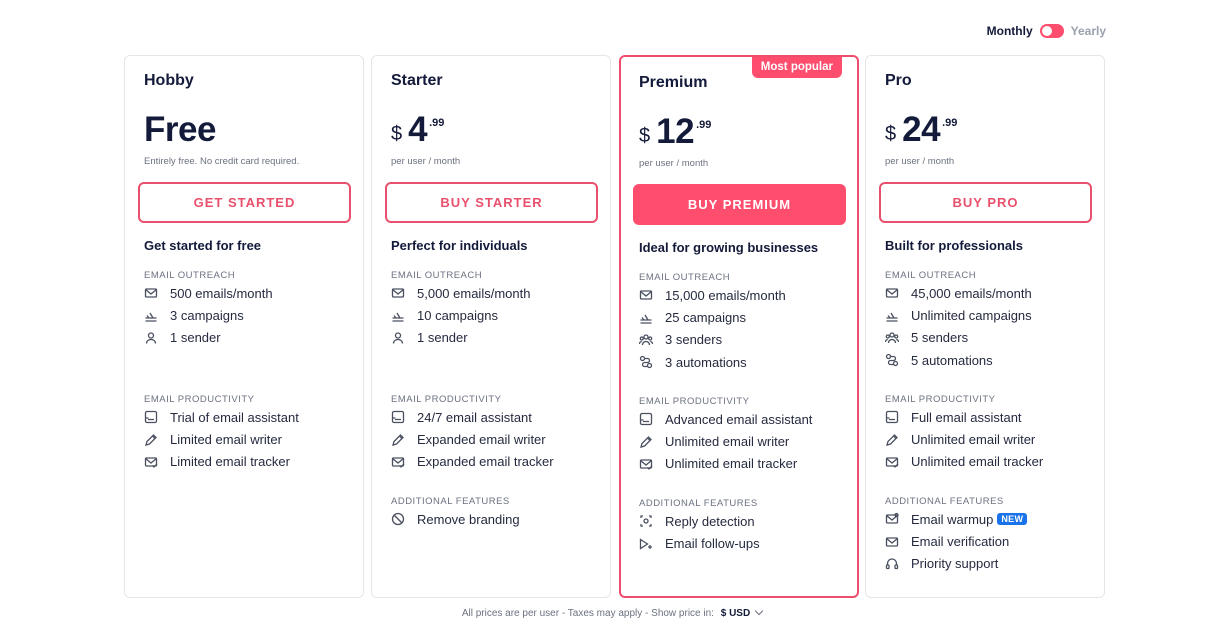 The height and width of the screenshot is (630, 1224). What do you see at coordinates (796, 67) in the screenshot?
I see `most-popular-badge: Most popular` at bounding box center [796, 67].